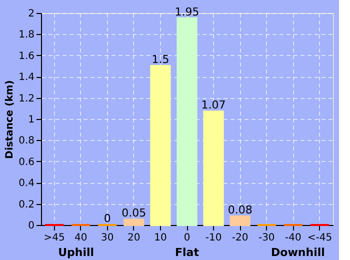 This screenshot has height=260, width=350. Describe the element at coordinates (31, 14) in the screenshot. I see `y-tick-label: 2` at that location.